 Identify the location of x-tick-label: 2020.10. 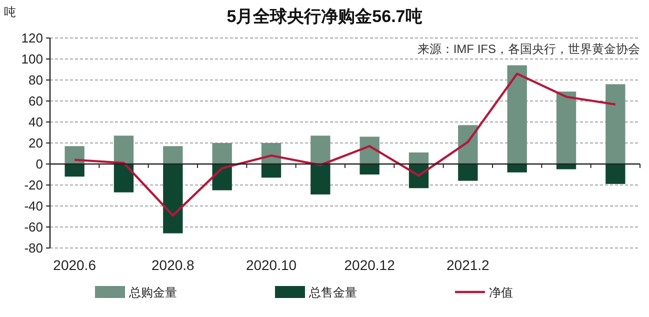
(271, 265).